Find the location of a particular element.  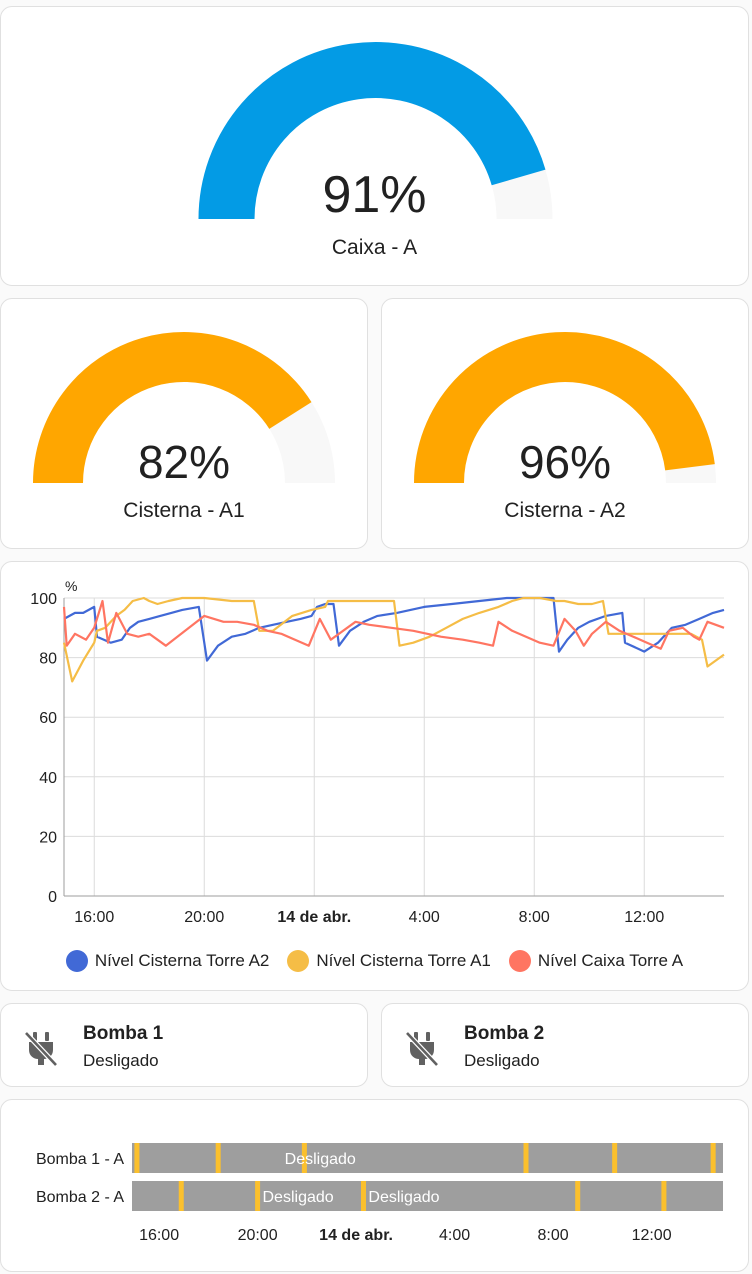

gauge-name: Cisterna - A2 is located at coordinates (565, 510).